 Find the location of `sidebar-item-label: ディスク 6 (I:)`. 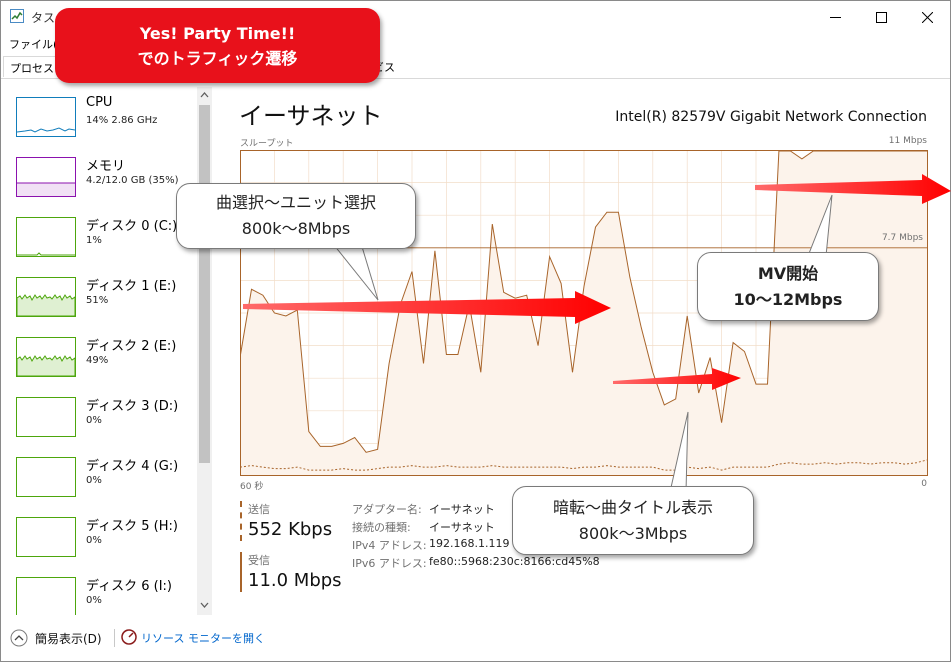

sidebar-item-label: ディスク 6 (I:) is located at coordinates (129, 586).